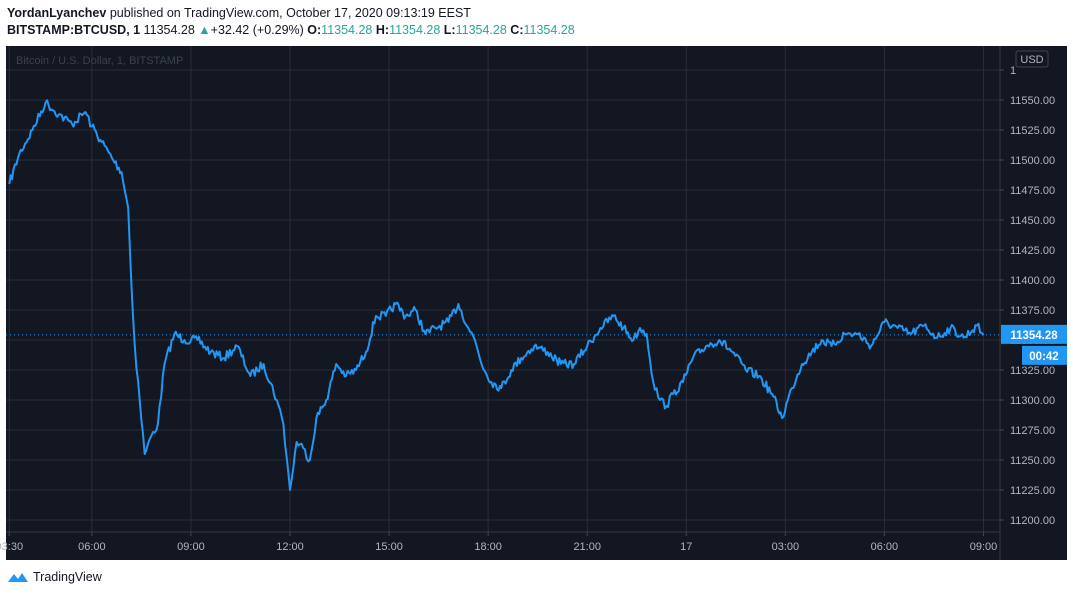 Image resolution: width=1073 pixels, height=596 pixels. I want to click on close-value: 11354.28, so click(549, 30).